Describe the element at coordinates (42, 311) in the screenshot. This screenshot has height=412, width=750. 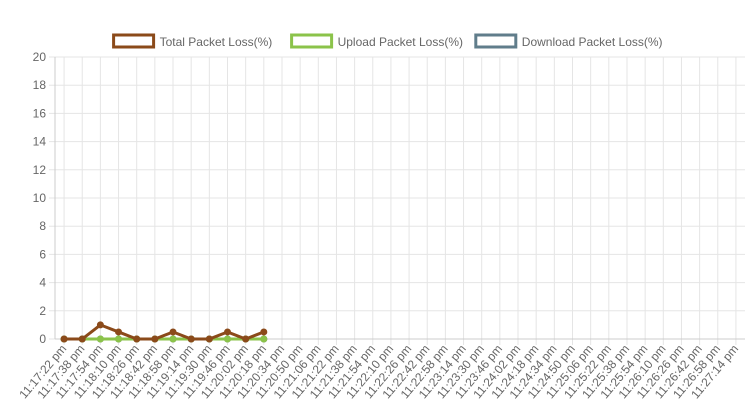
I see `y-tick-label: 2` at that location.